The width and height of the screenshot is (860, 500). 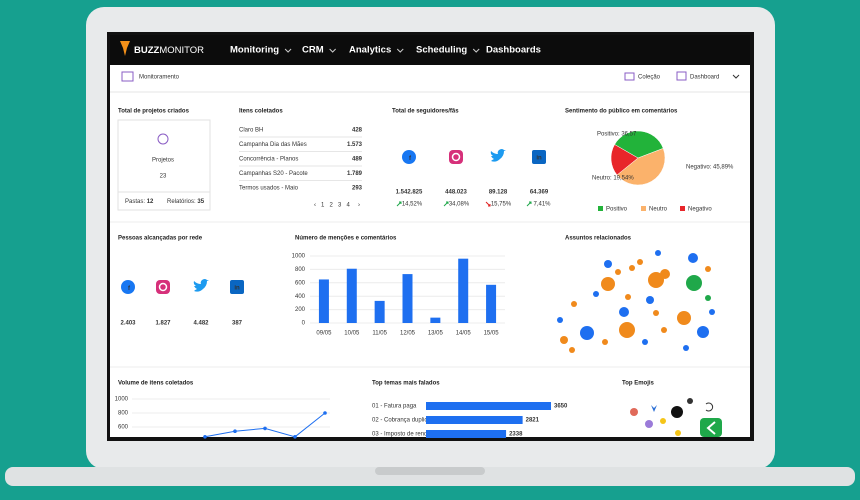 I want to click on nav-item: Analytics, so click(x=370, y=50).